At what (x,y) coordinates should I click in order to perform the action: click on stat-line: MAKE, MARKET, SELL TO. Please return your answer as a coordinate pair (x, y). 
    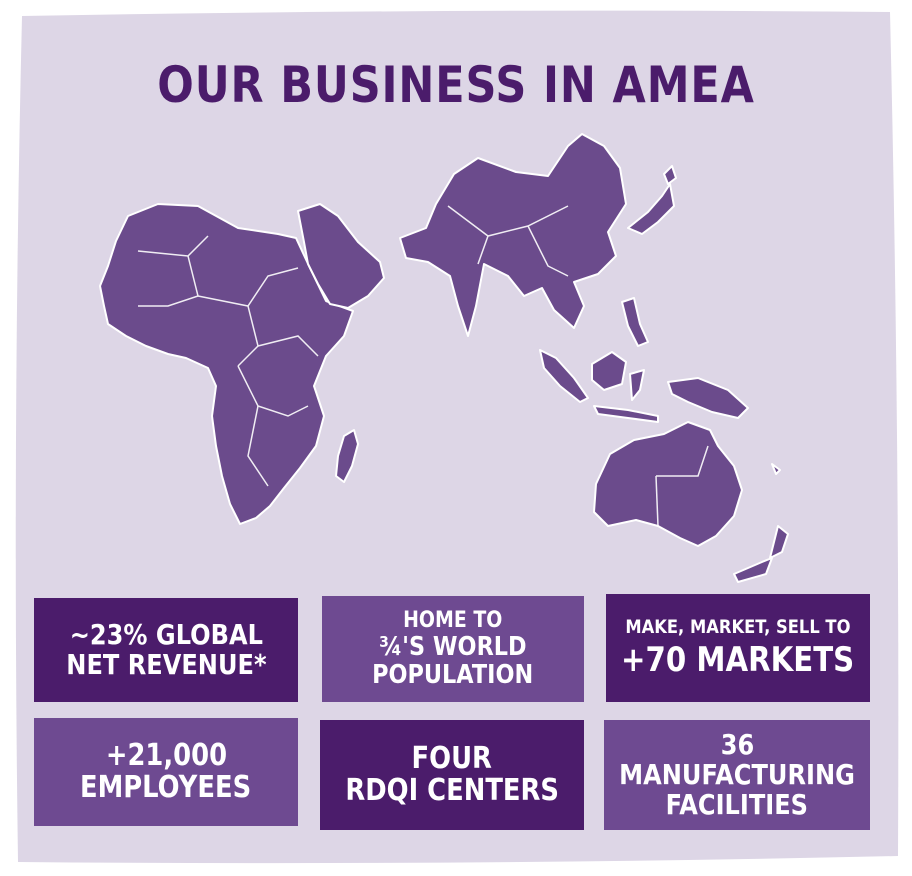
    Looking at the image, I should click on (738, 627).